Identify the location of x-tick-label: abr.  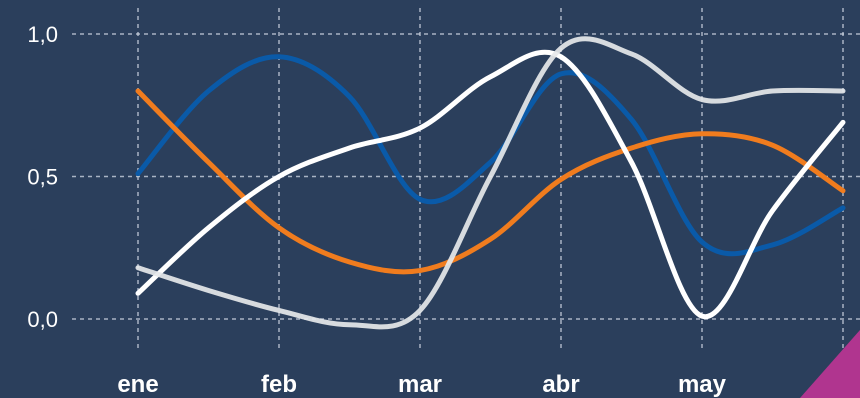
(560, 384).